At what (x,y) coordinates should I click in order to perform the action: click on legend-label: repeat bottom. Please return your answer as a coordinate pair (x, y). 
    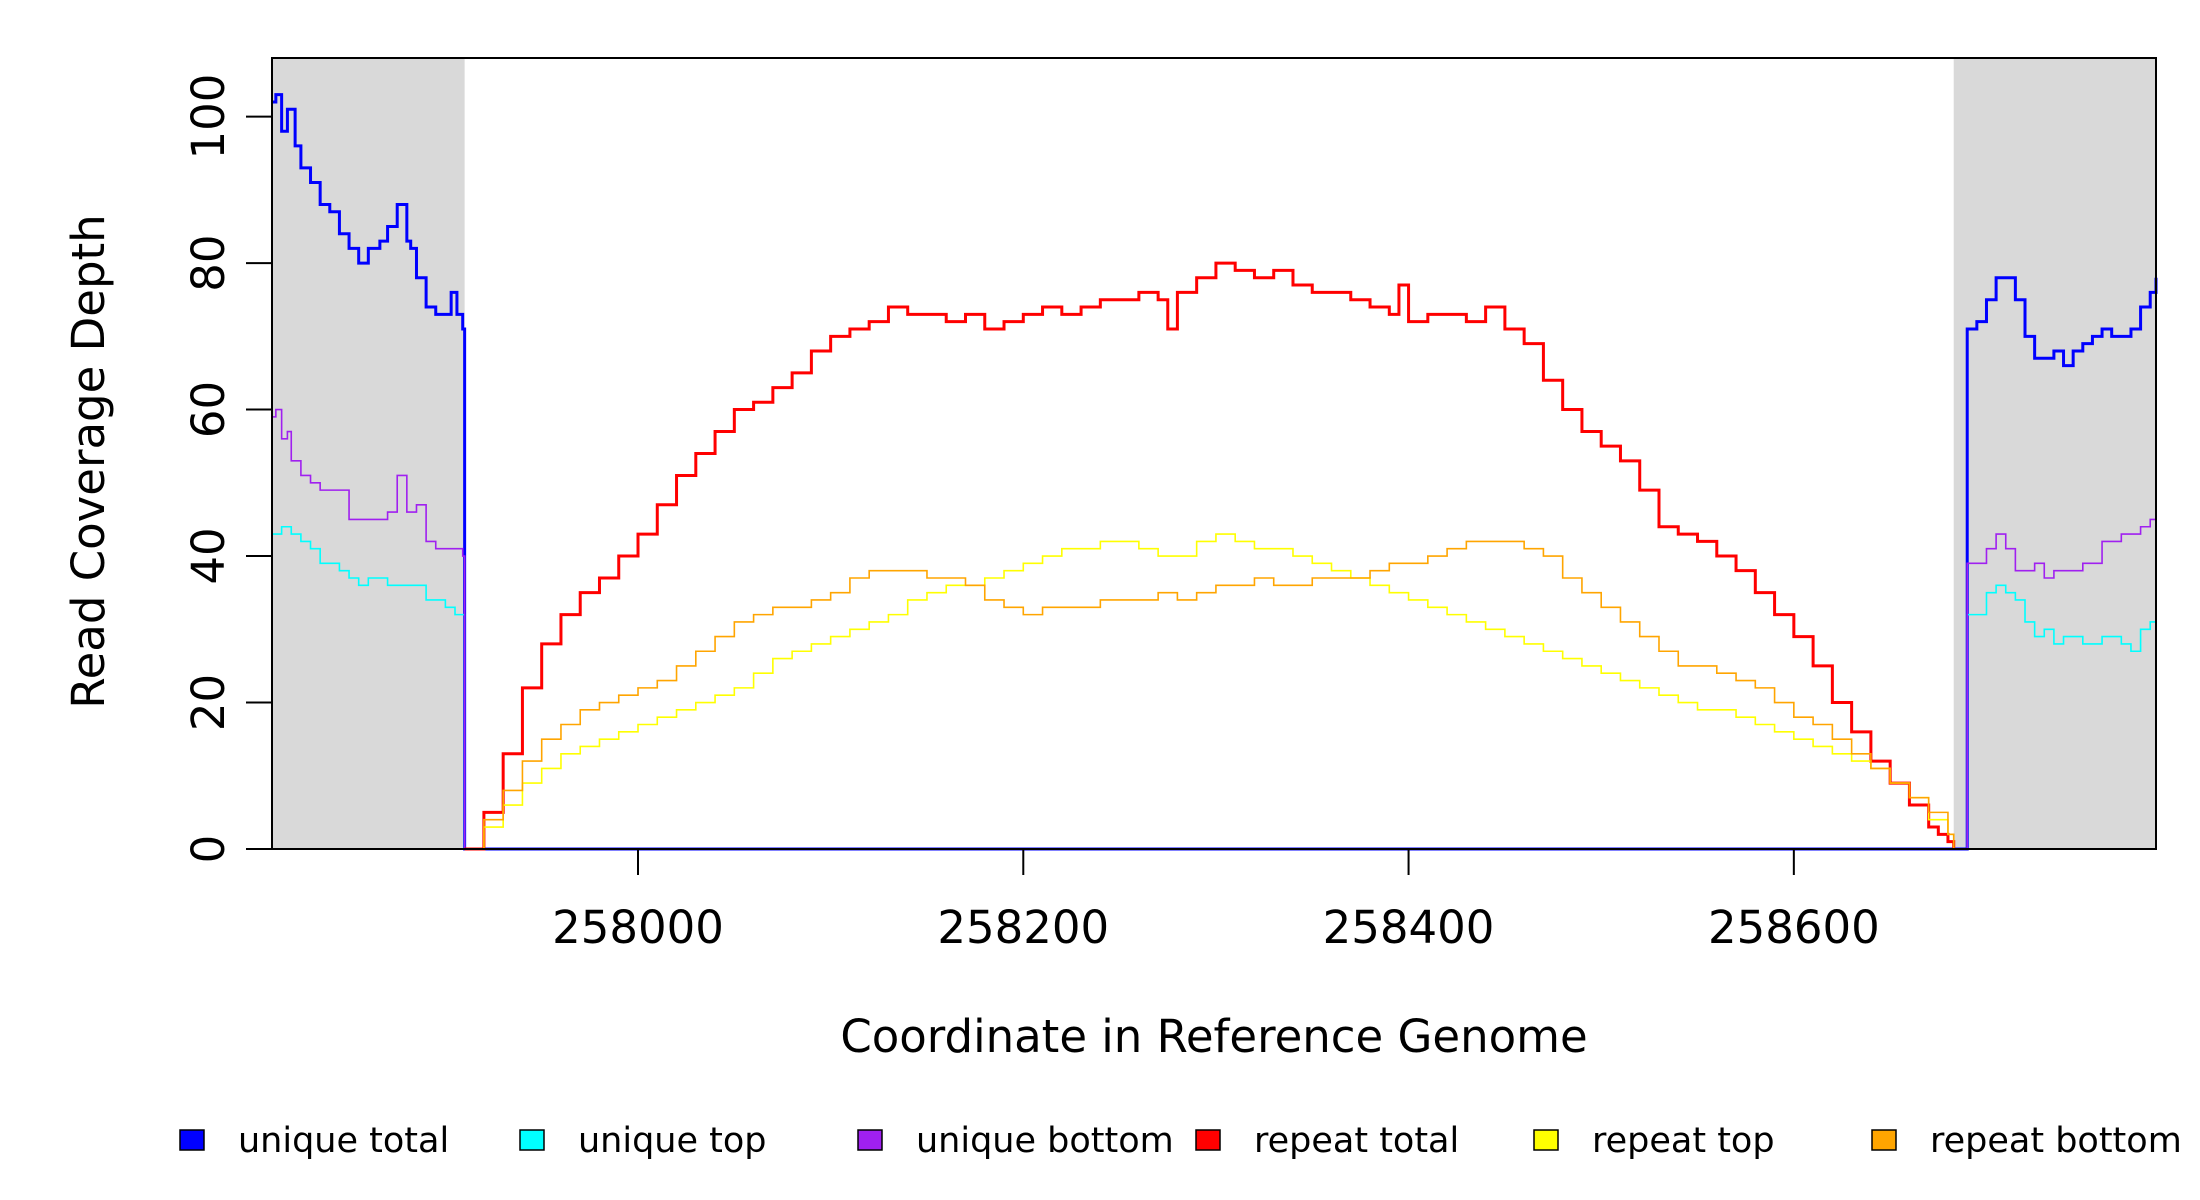
    Looking at the image, I should click on (2056, 1141).